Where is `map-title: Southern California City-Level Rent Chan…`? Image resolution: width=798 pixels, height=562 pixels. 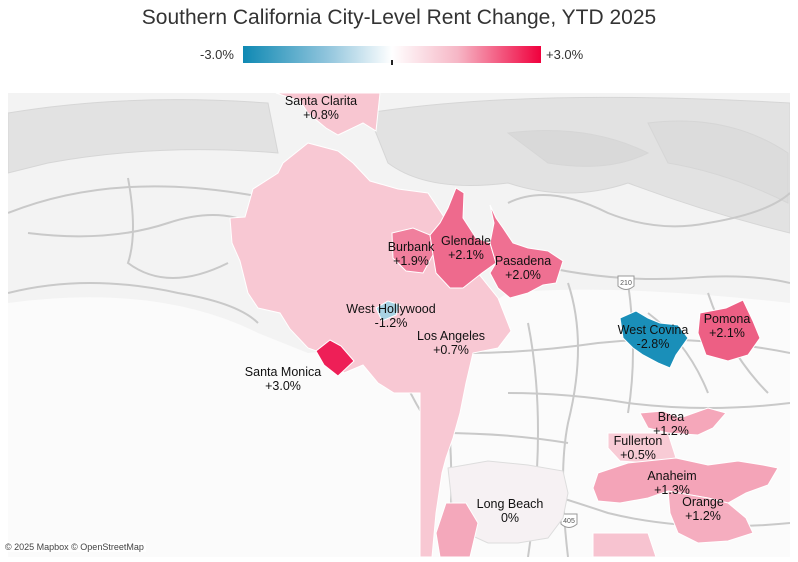 map-title: Southern California City-Level Rent Chan… is located at coordinates (399, 17).